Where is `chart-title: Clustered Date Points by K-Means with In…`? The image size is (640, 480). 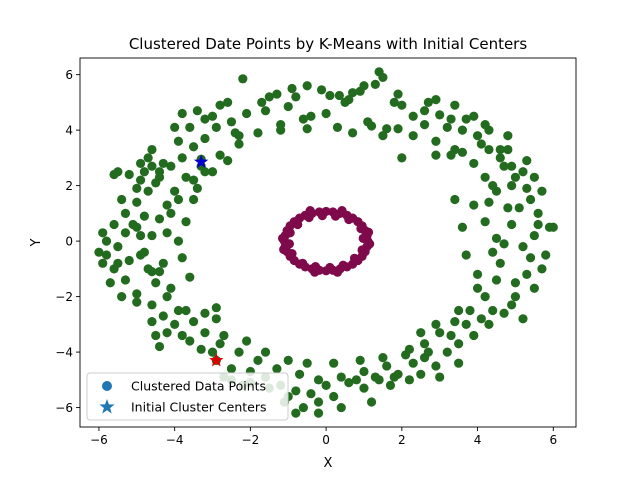
chart-title: Clustered Date Points by K-Means with In… is located at coordinates (328, 44).